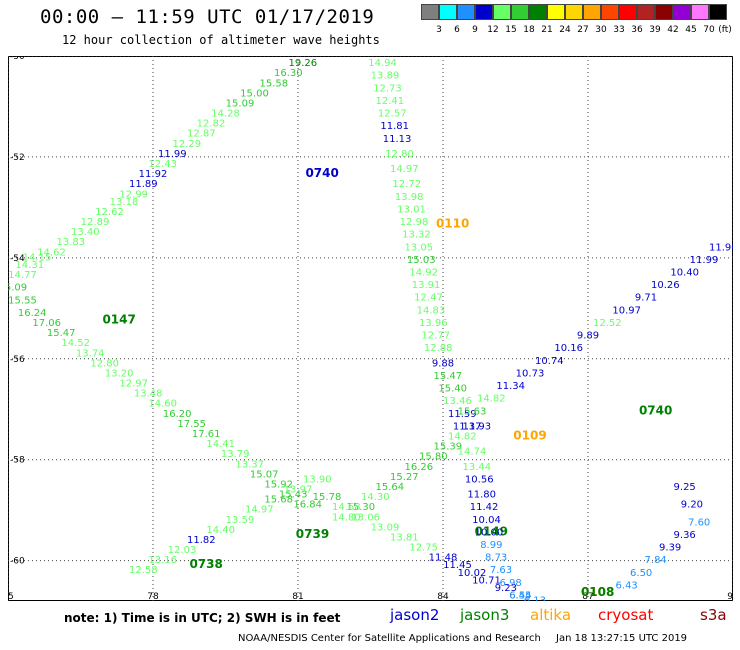  What do you see at coordinates (119, 373) in the screenshot?
I see `swh-value: 13.20` at bounding box center [119, 373].